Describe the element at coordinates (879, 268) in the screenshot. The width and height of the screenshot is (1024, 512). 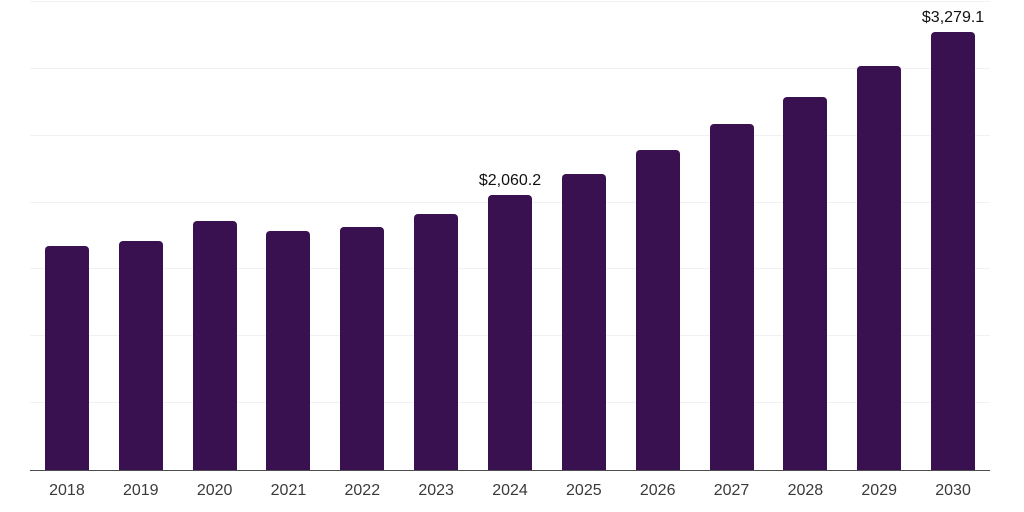
I see `bar-2029` at that location.